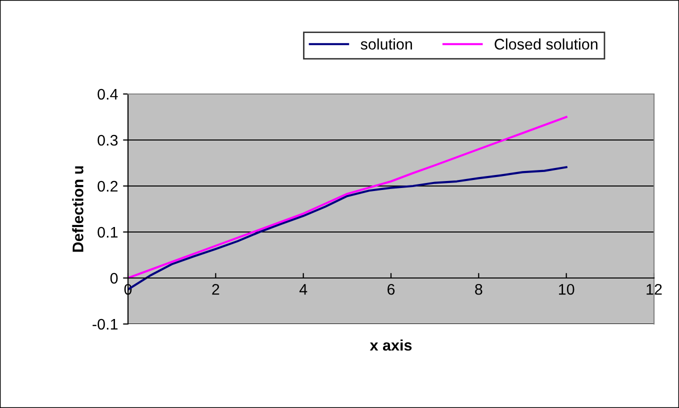  I want to click on y-tick-label: 0.3, so click(108, 140).